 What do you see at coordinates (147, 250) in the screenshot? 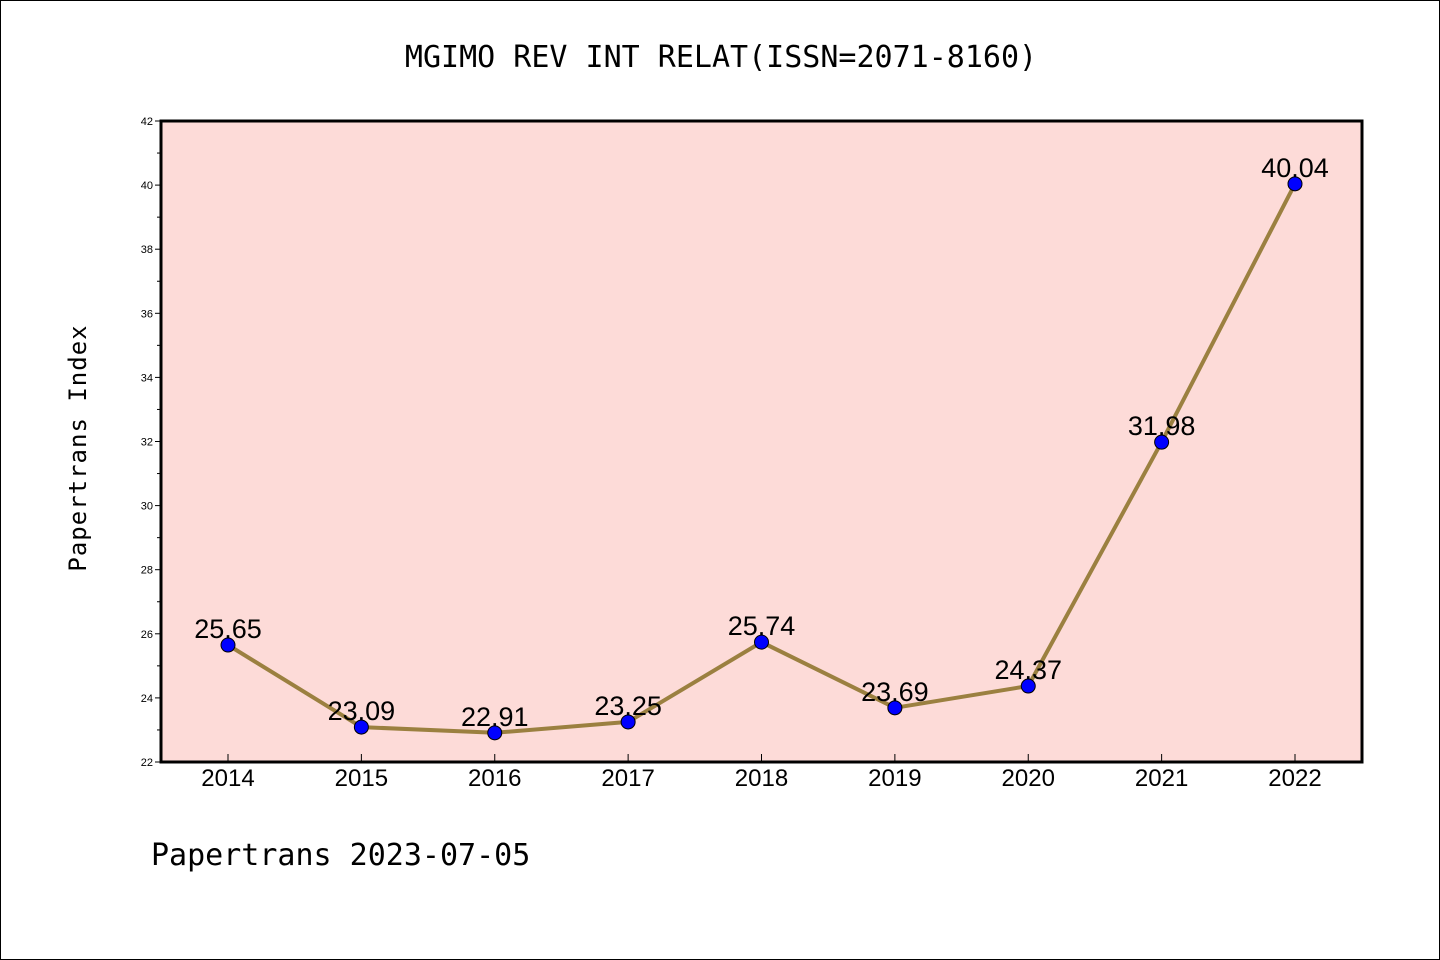
I see `y-tick-label: 38` at bounding box center [147, 250].